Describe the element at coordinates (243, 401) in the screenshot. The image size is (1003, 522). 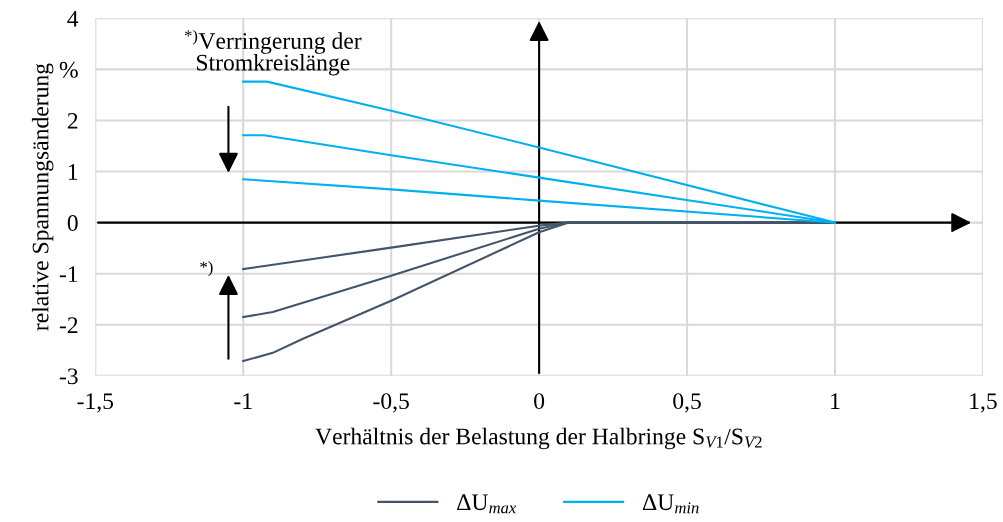
I see `x-tick-label: -1` at that location.